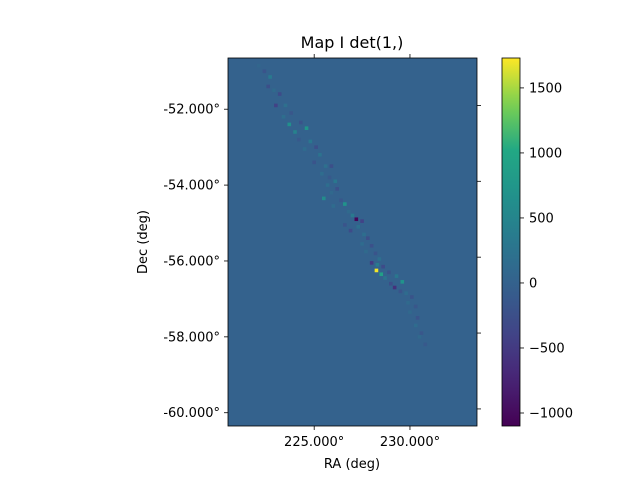 The image size is (640, 480). Describe the element at coordinates (541, 218) in the screenshot. I see `colorbar-tick-label: 500` at that location.